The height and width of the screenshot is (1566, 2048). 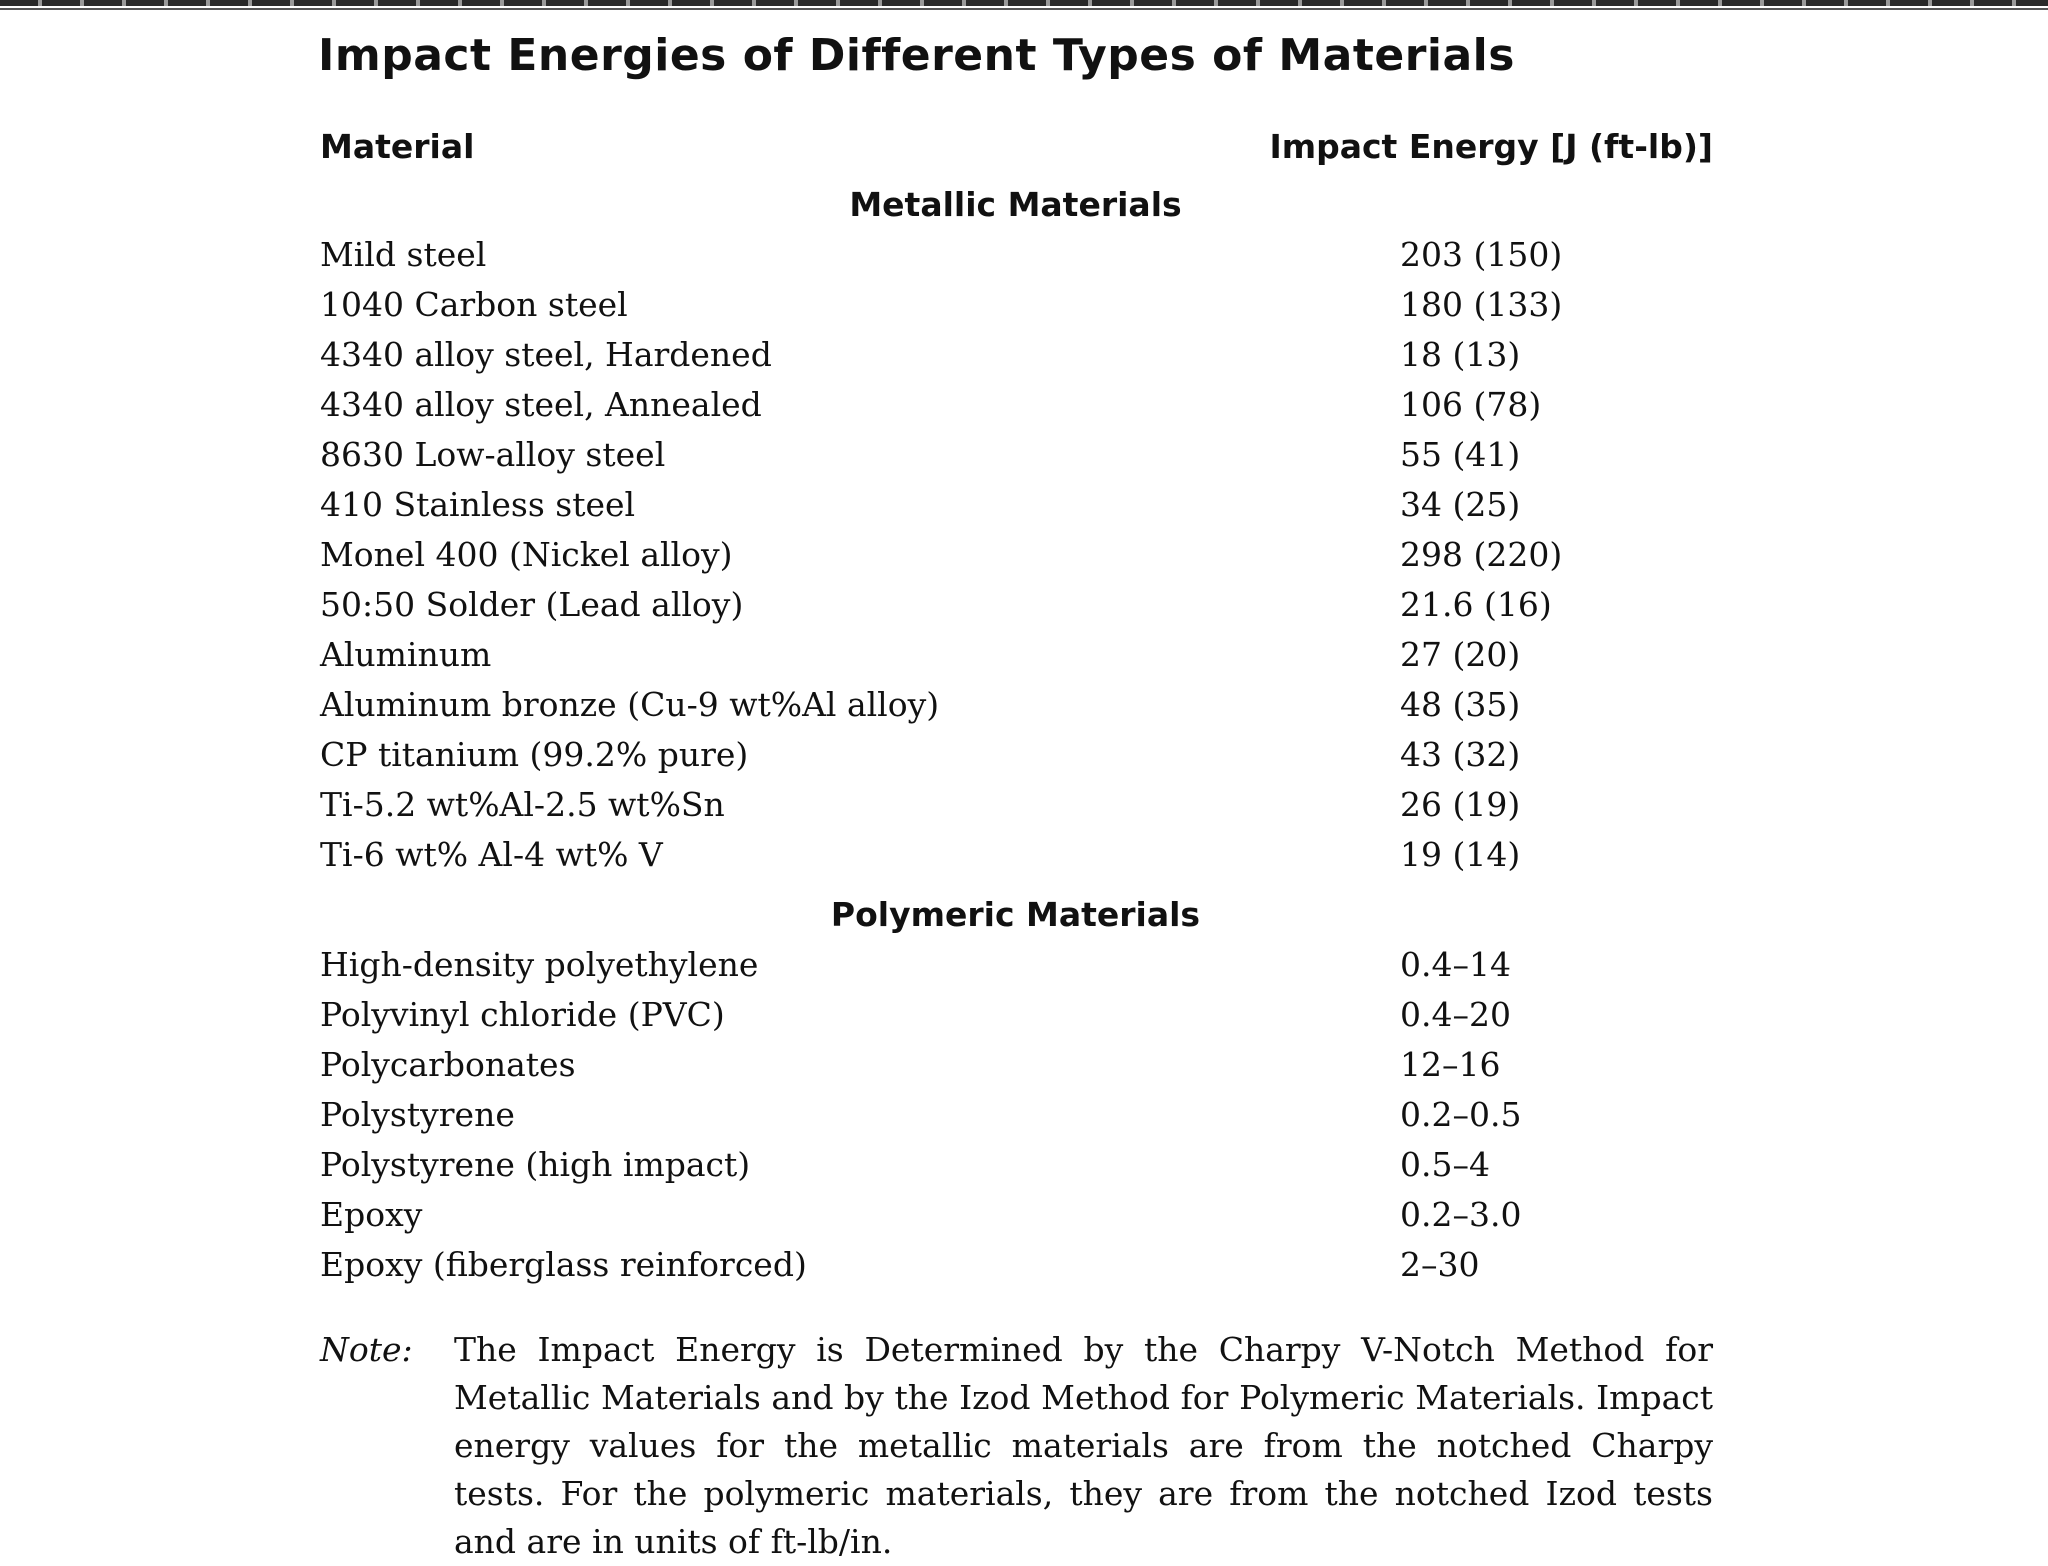 I want to click on top-border-line, so click(x=1024, y=9).